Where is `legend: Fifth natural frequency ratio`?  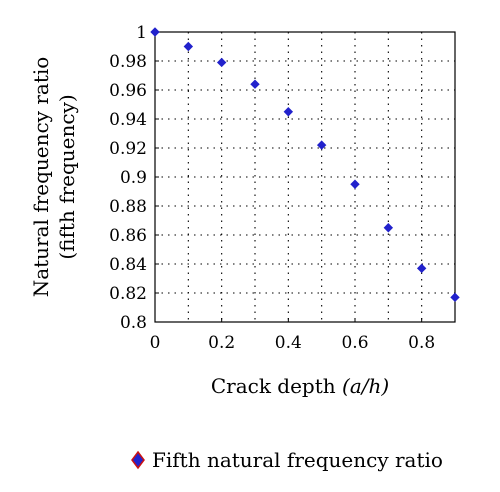
legend: Fifth natural frequency ratio is located at coordinates (287, 460).